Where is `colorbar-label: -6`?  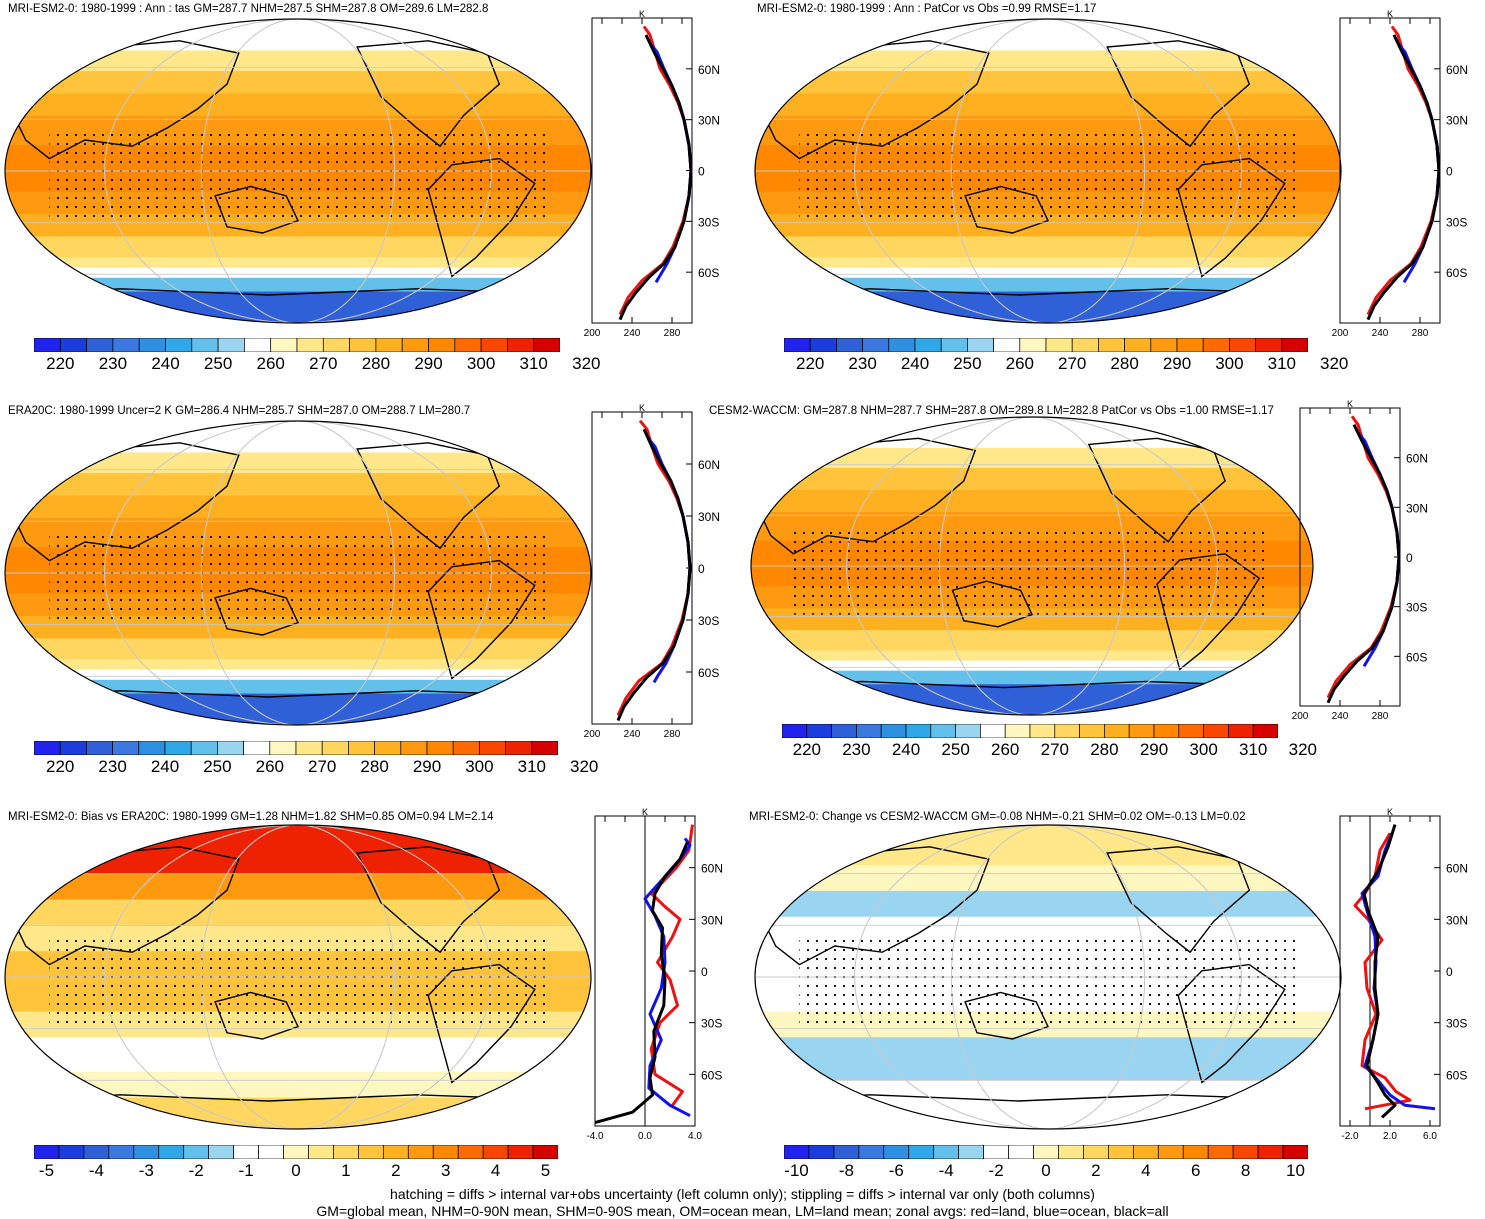 colorbar-label: -6 is located at coordinates (896, 1170).